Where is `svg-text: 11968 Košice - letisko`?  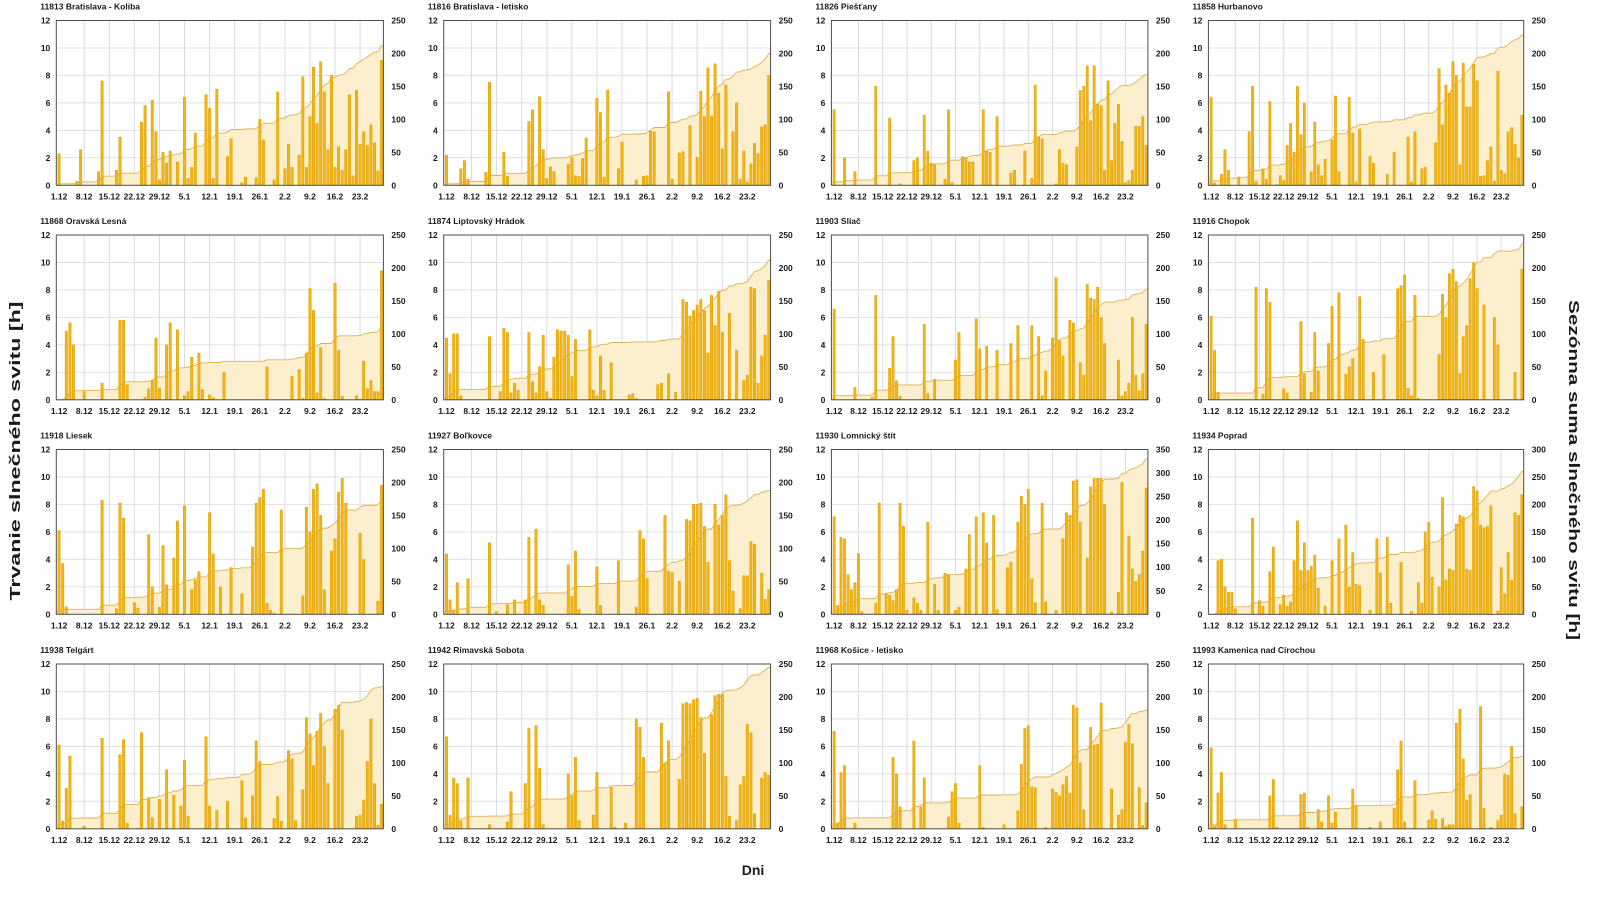
svg-text: 11968 Košice - letisko is located at coordinates (859, 650).